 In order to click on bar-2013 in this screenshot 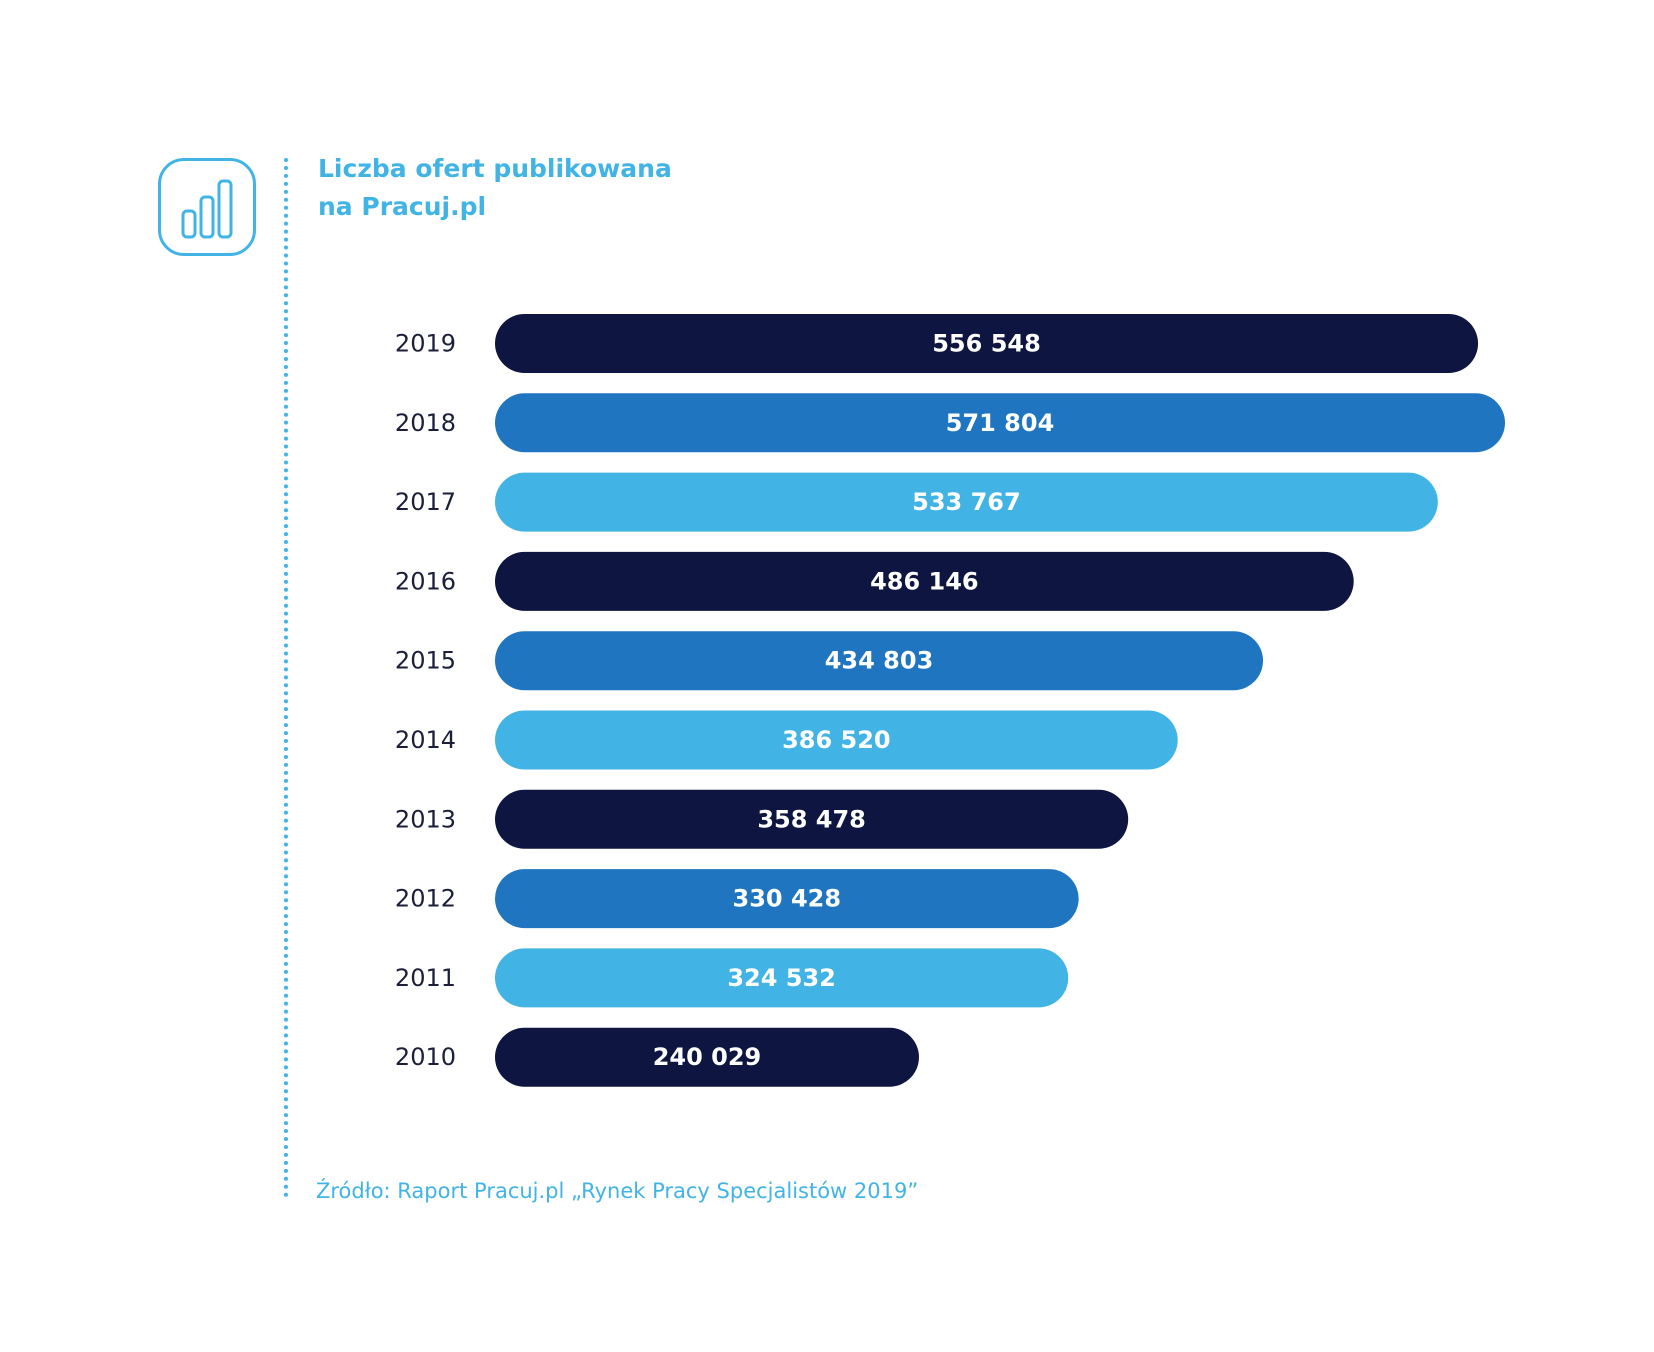, I will do `click(812, 819)`.